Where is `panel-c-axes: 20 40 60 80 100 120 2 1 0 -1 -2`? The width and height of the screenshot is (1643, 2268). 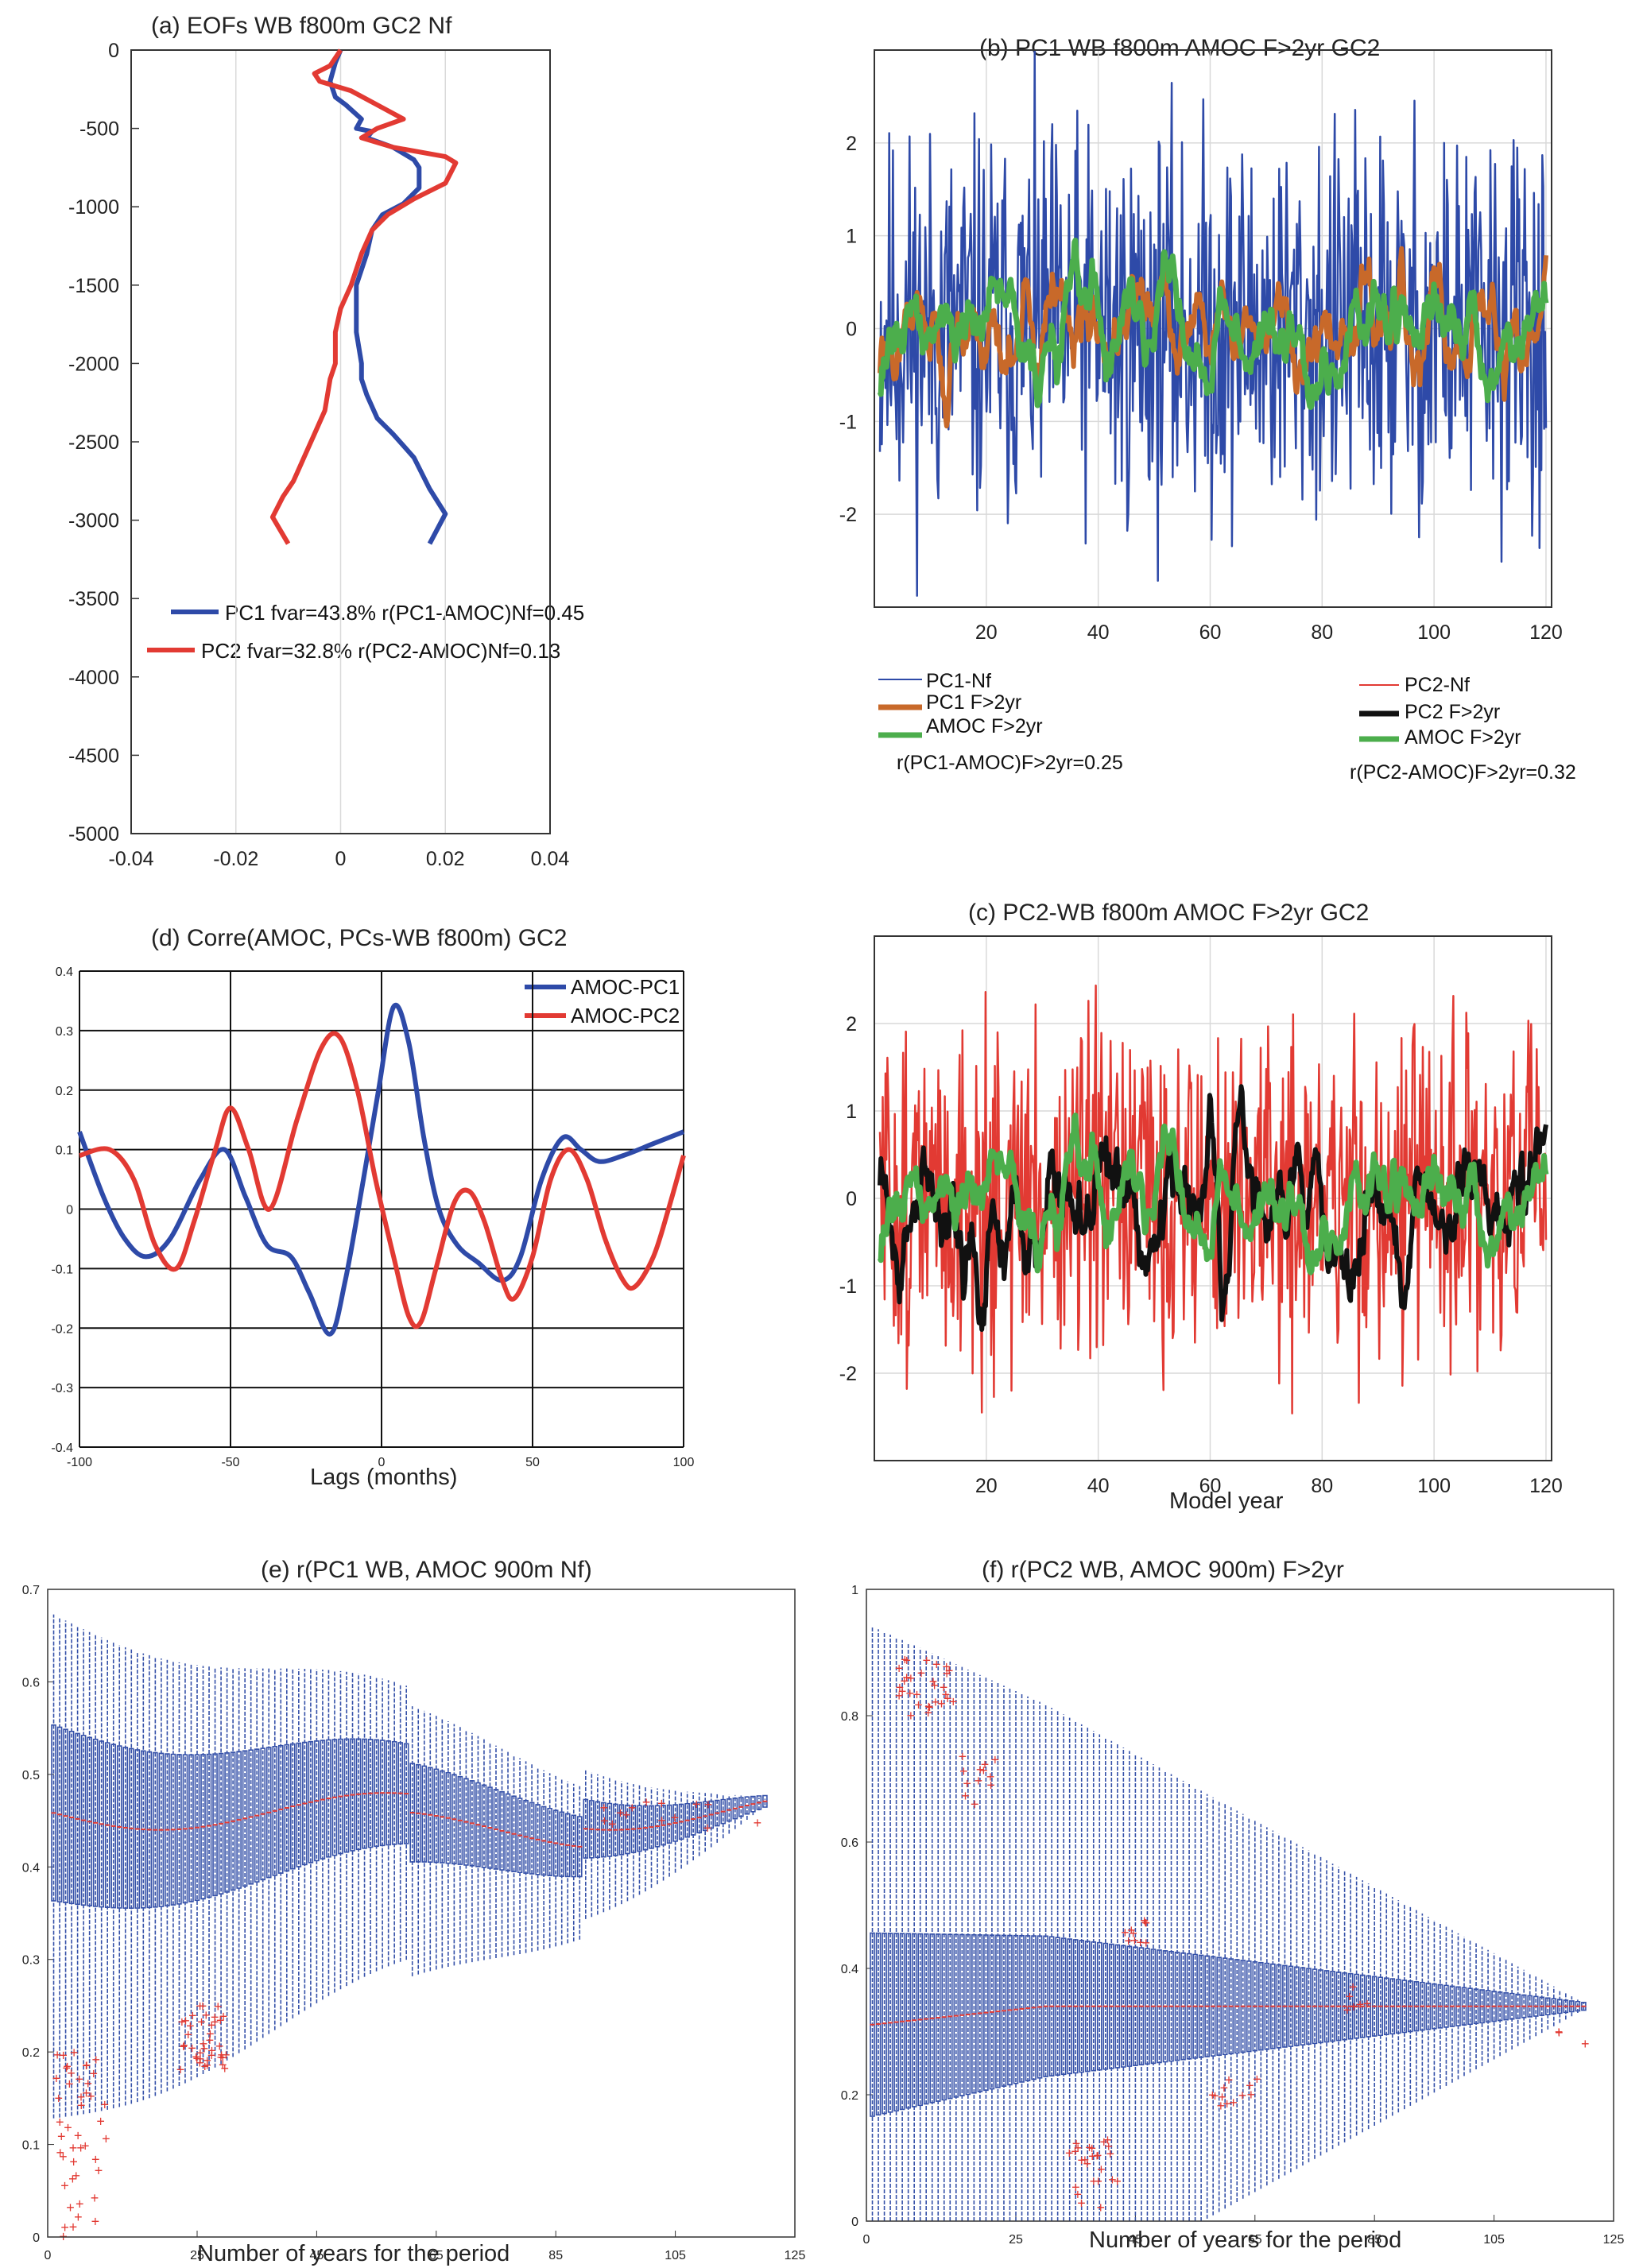 panel-c-axes: 20 40 60 80 100 120 2 1 0 -1 -2 is located at coordinates (1201, 1216).